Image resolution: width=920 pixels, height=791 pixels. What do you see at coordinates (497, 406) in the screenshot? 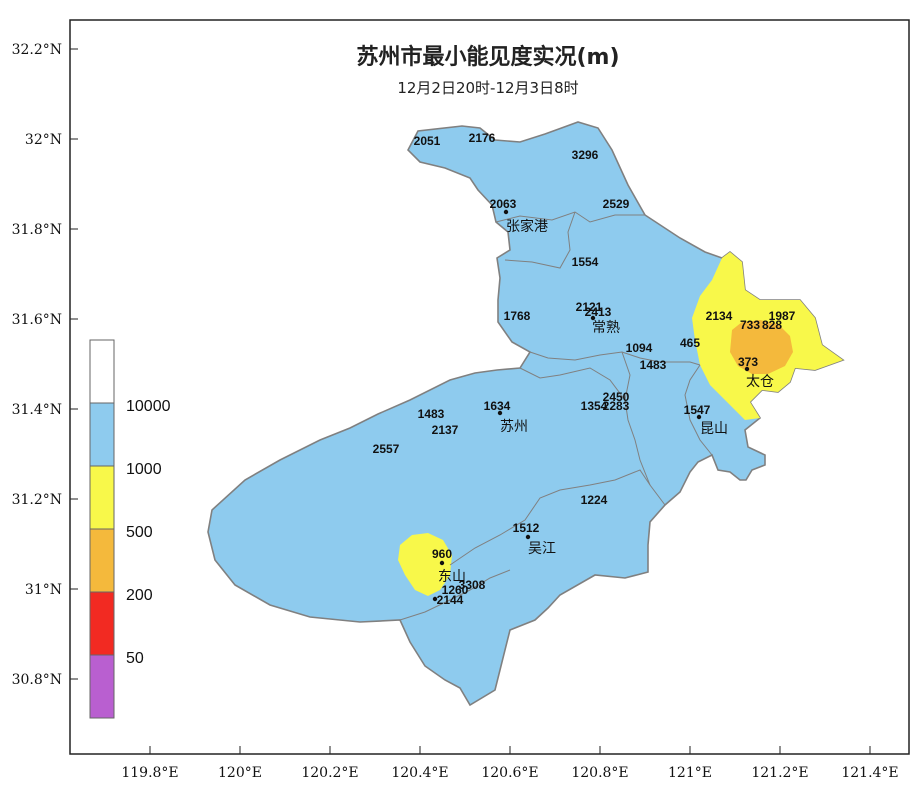
I see `station-value: 1634` at bounding box center [497, 406].